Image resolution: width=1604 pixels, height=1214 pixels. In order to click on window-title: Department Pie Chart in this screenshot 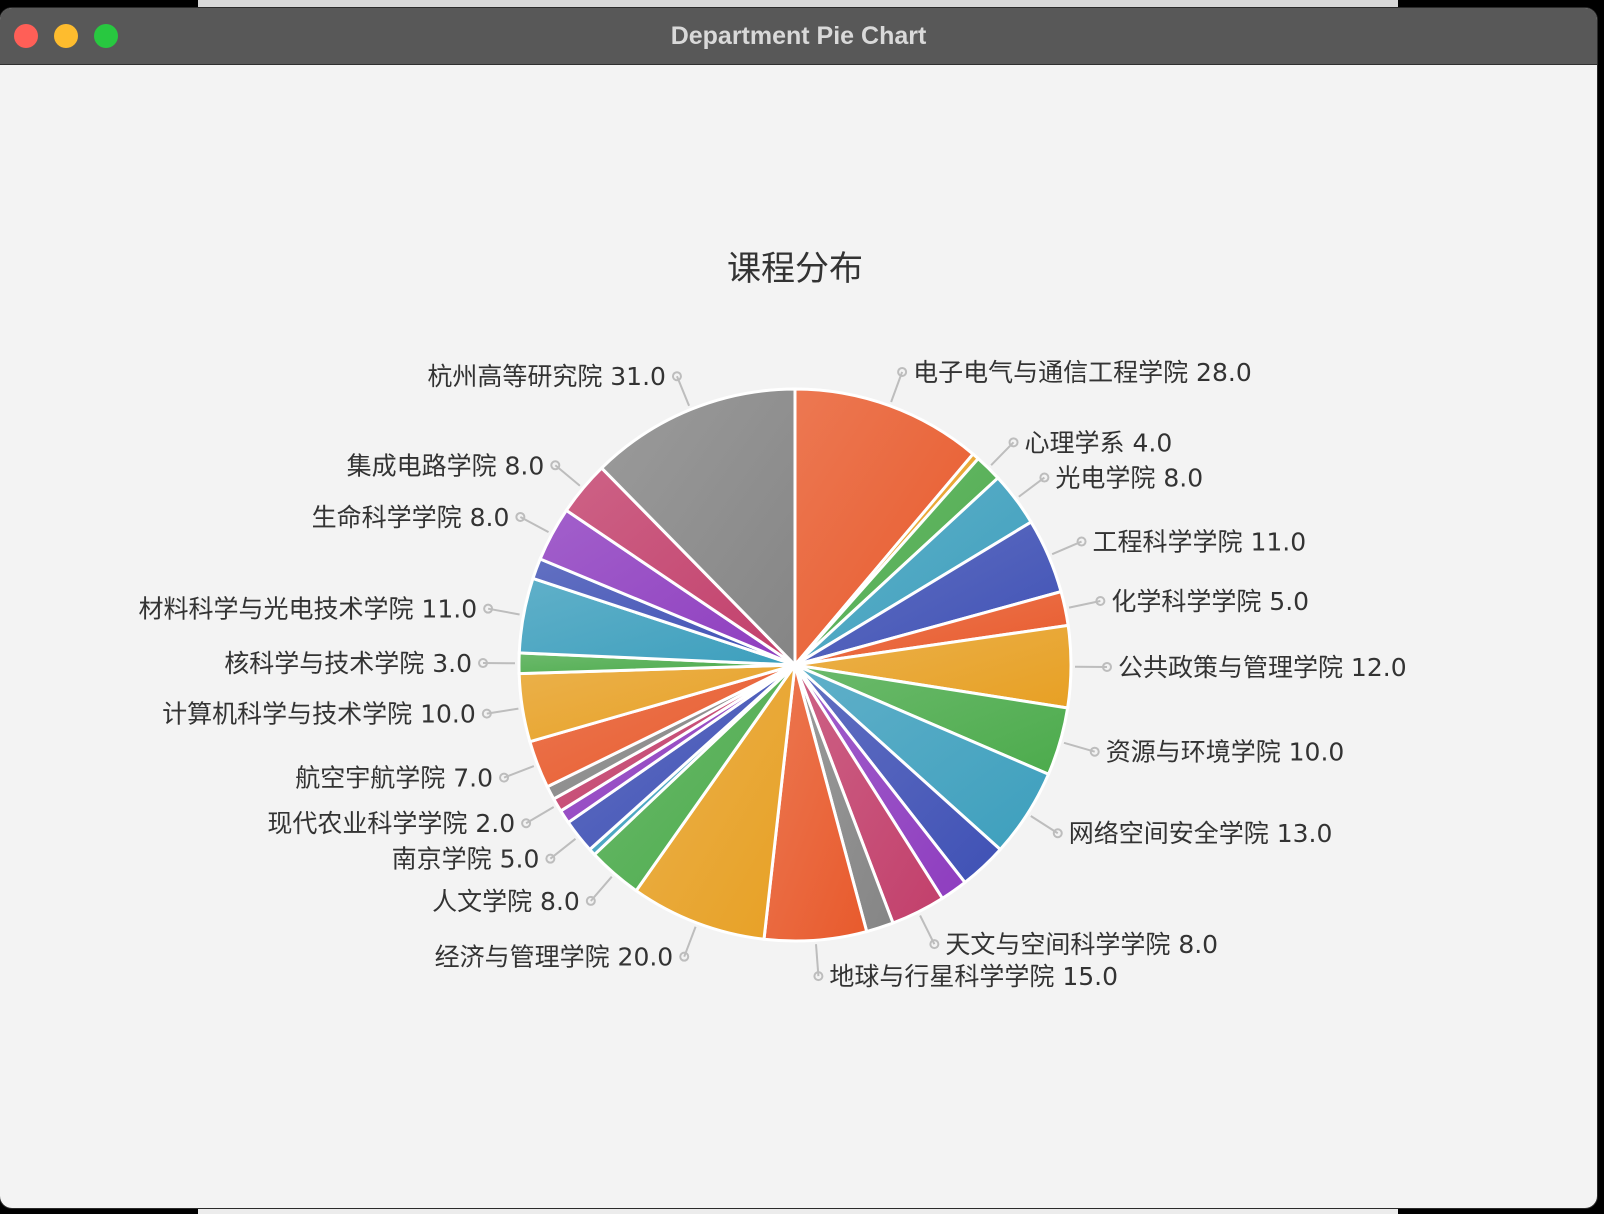, I will do `click(798, 36)`.